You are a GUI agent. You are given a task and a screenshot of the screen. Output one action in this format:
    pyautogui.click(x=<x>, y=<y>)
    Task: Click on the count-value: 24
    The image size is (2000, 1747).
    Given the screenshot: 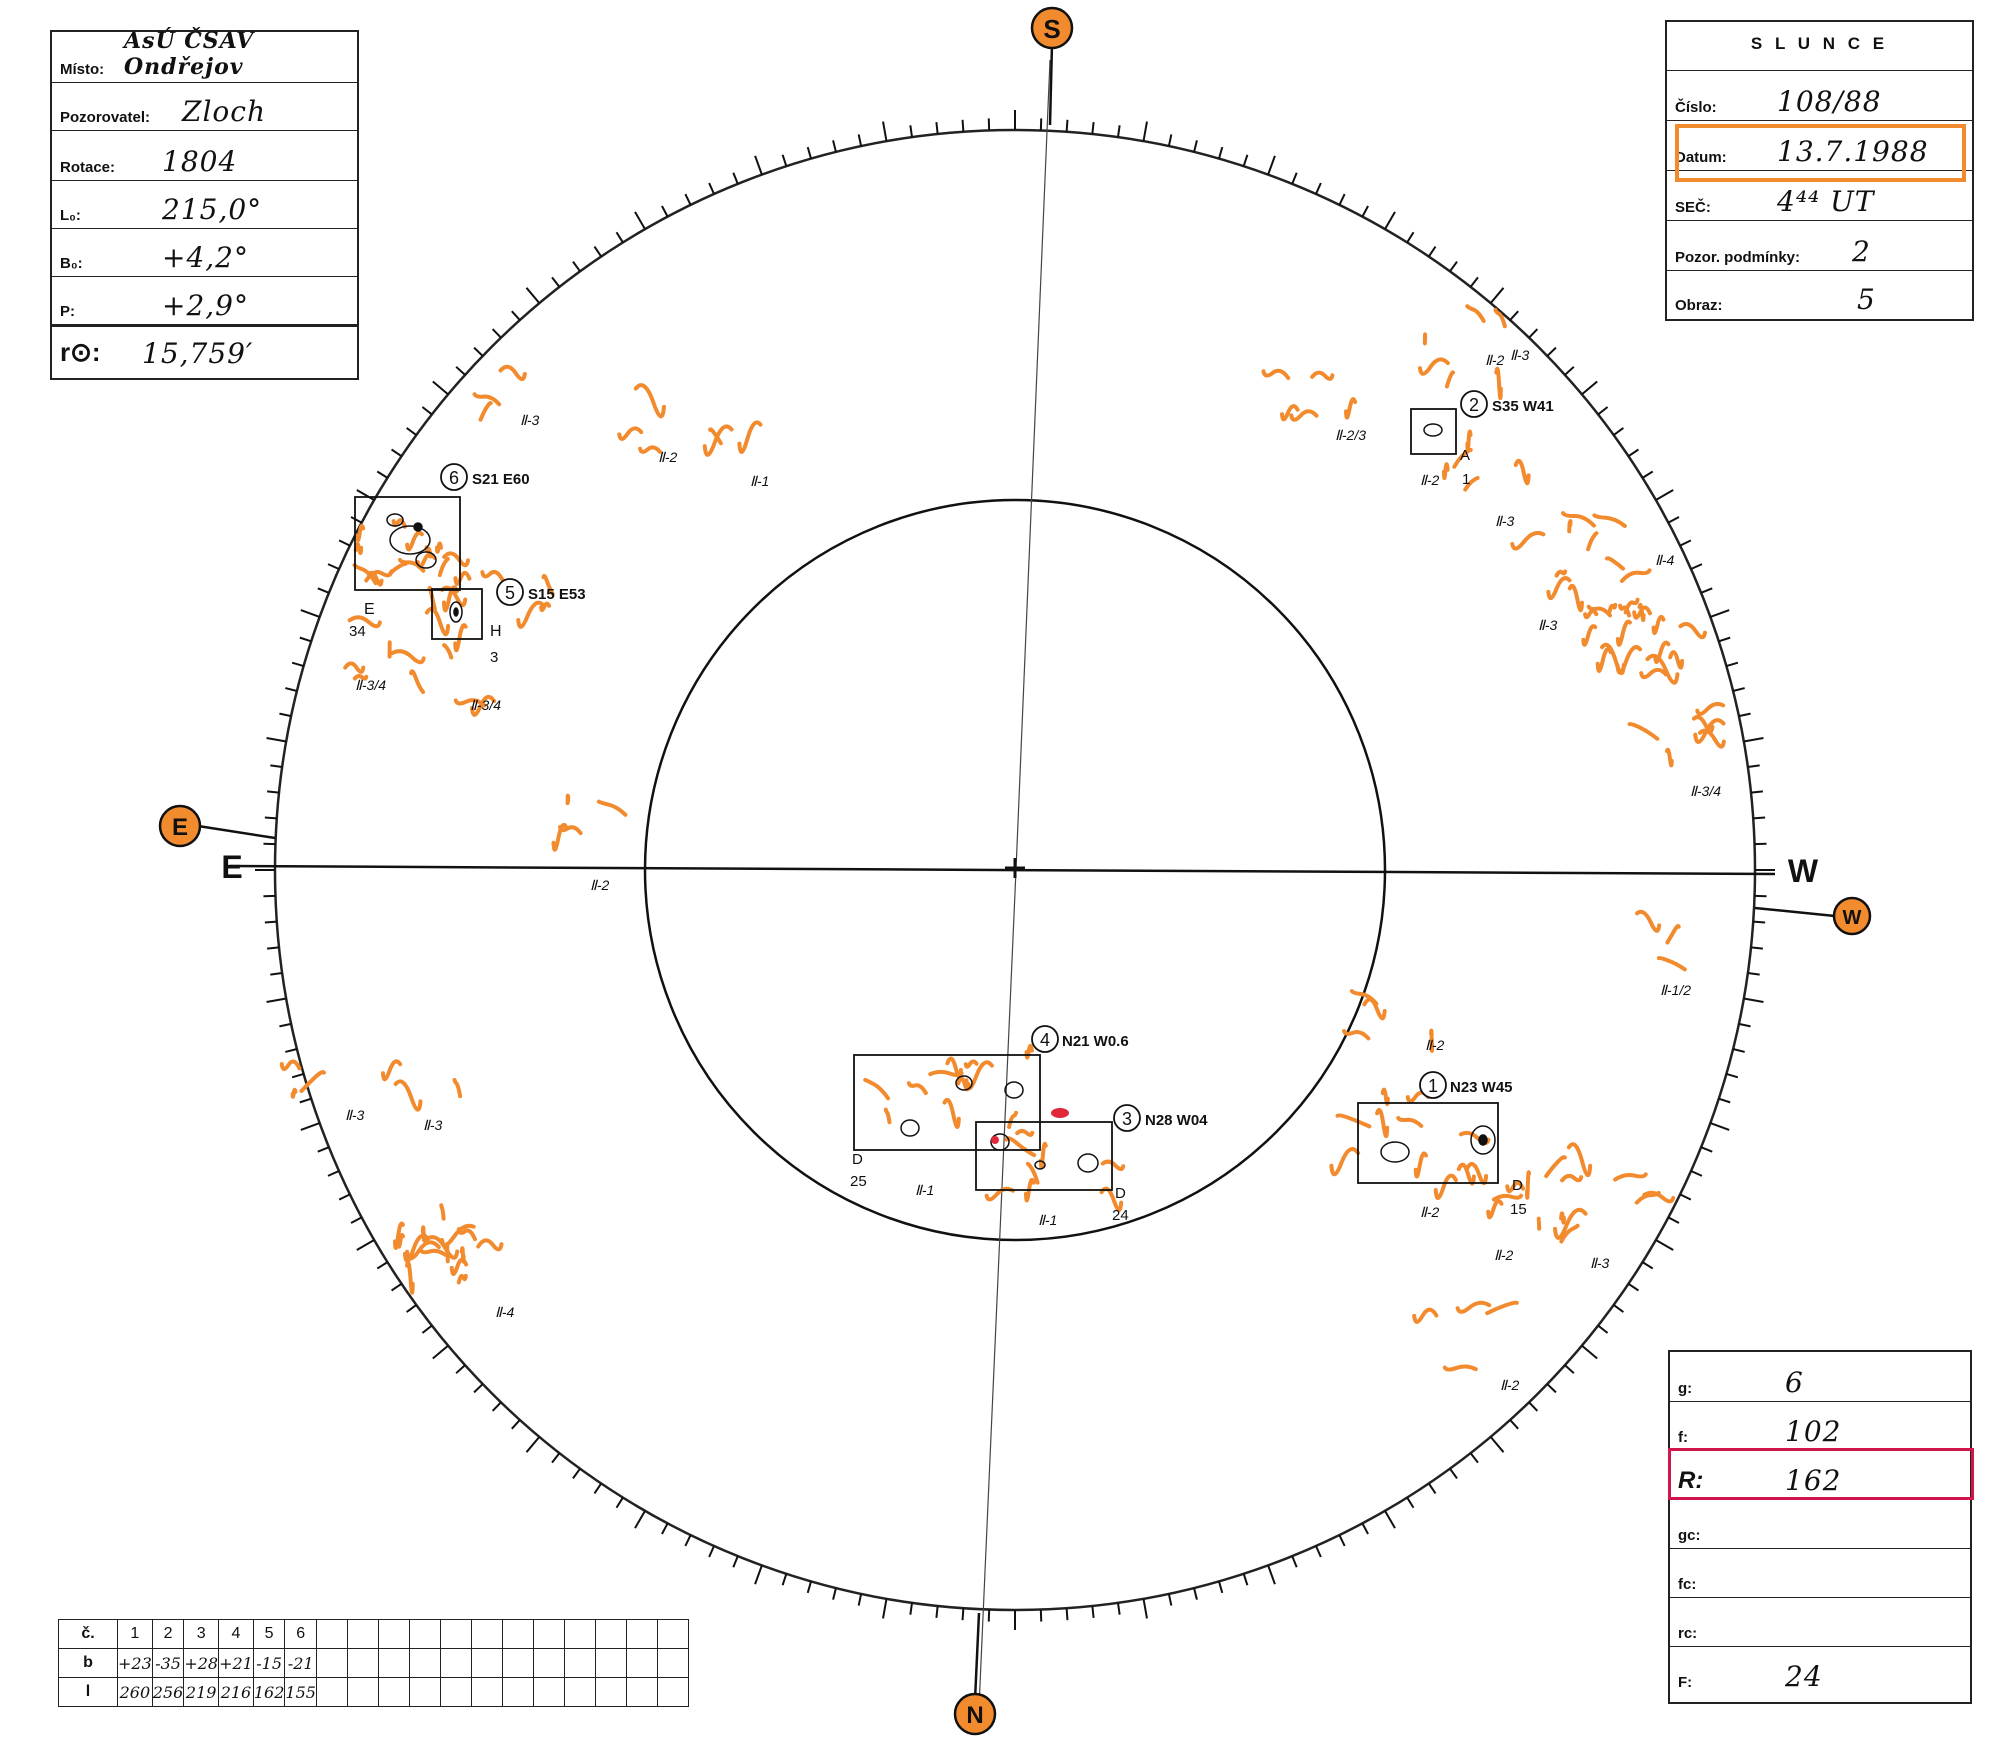 What is the action you would take?
    pyautogui.click(x=1804, y=1676)
    